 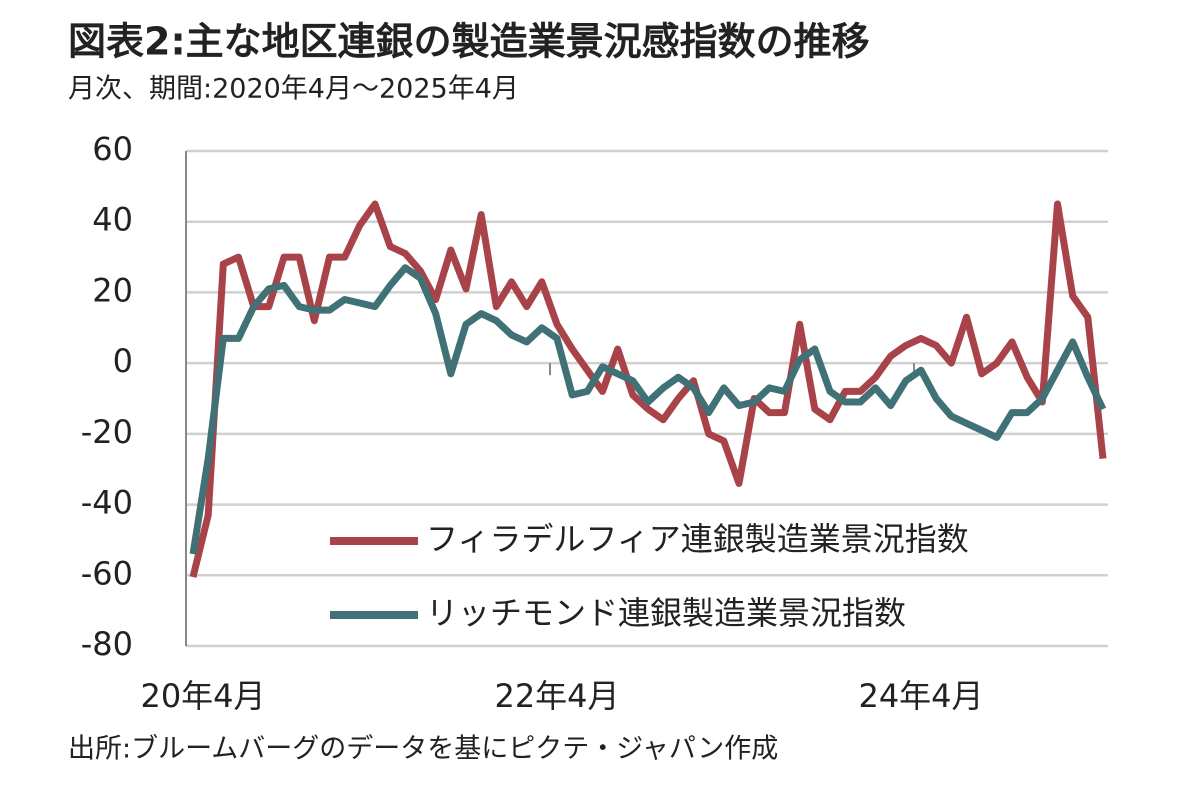 What do you see at coordinates (123, 361) in the screenshot?
I see `y-tick-label: 0` at bounding box center [123, 361].